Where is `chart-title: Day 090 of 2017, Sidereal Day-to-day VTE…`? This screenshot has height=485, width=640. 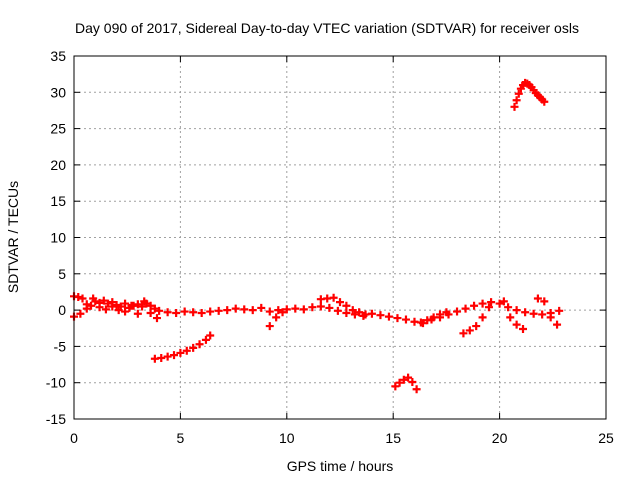 chart-title: Day 090 of 2017, Sidereal Day-to-day VTE… is located at coordinates (327, 28).